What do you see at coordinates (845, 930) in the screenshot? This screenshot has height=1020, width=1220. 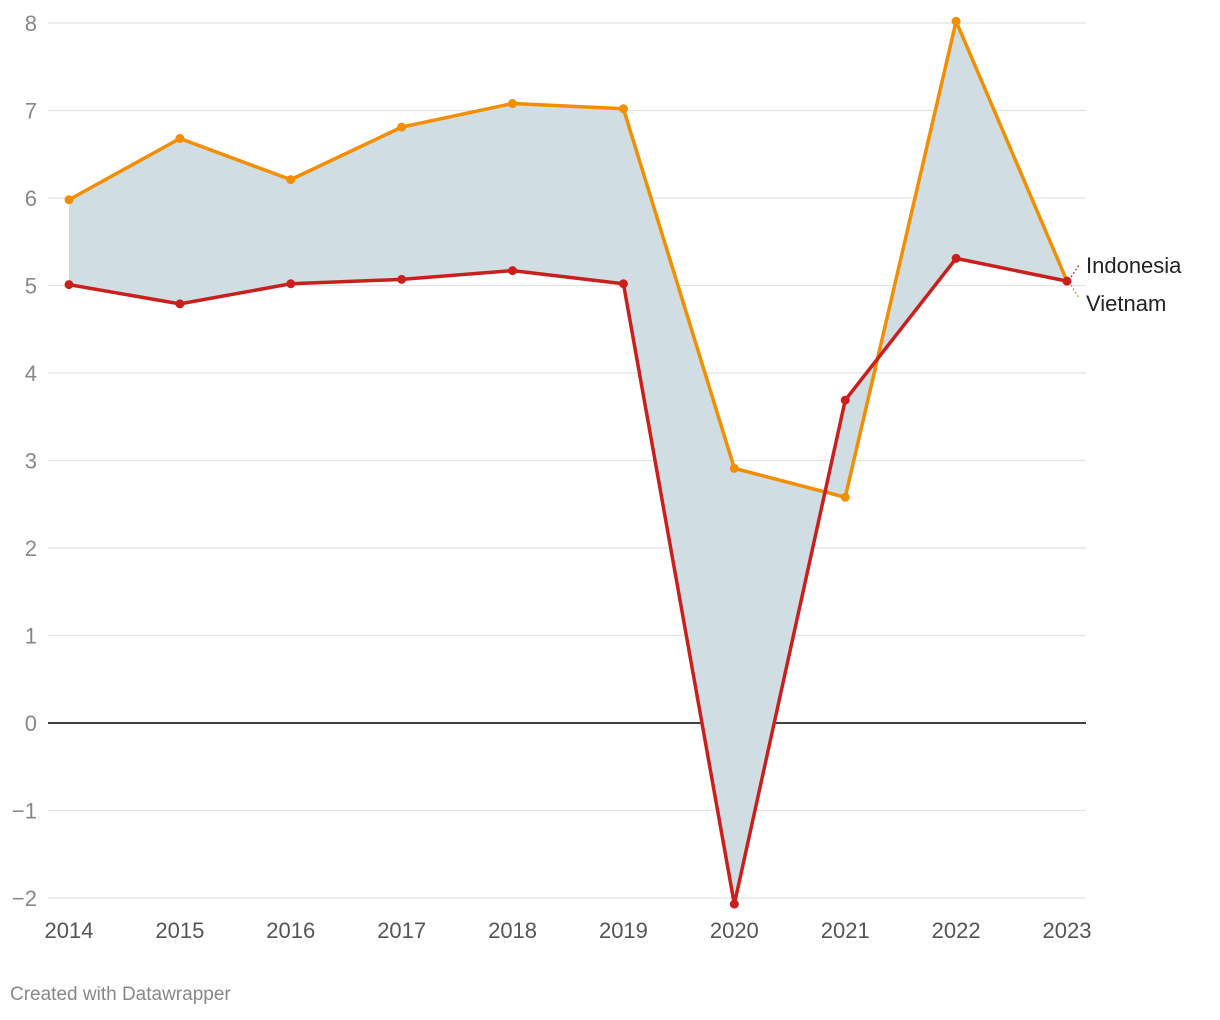 I see `x-tick-label: 2021` at bounding box center [845, 930].